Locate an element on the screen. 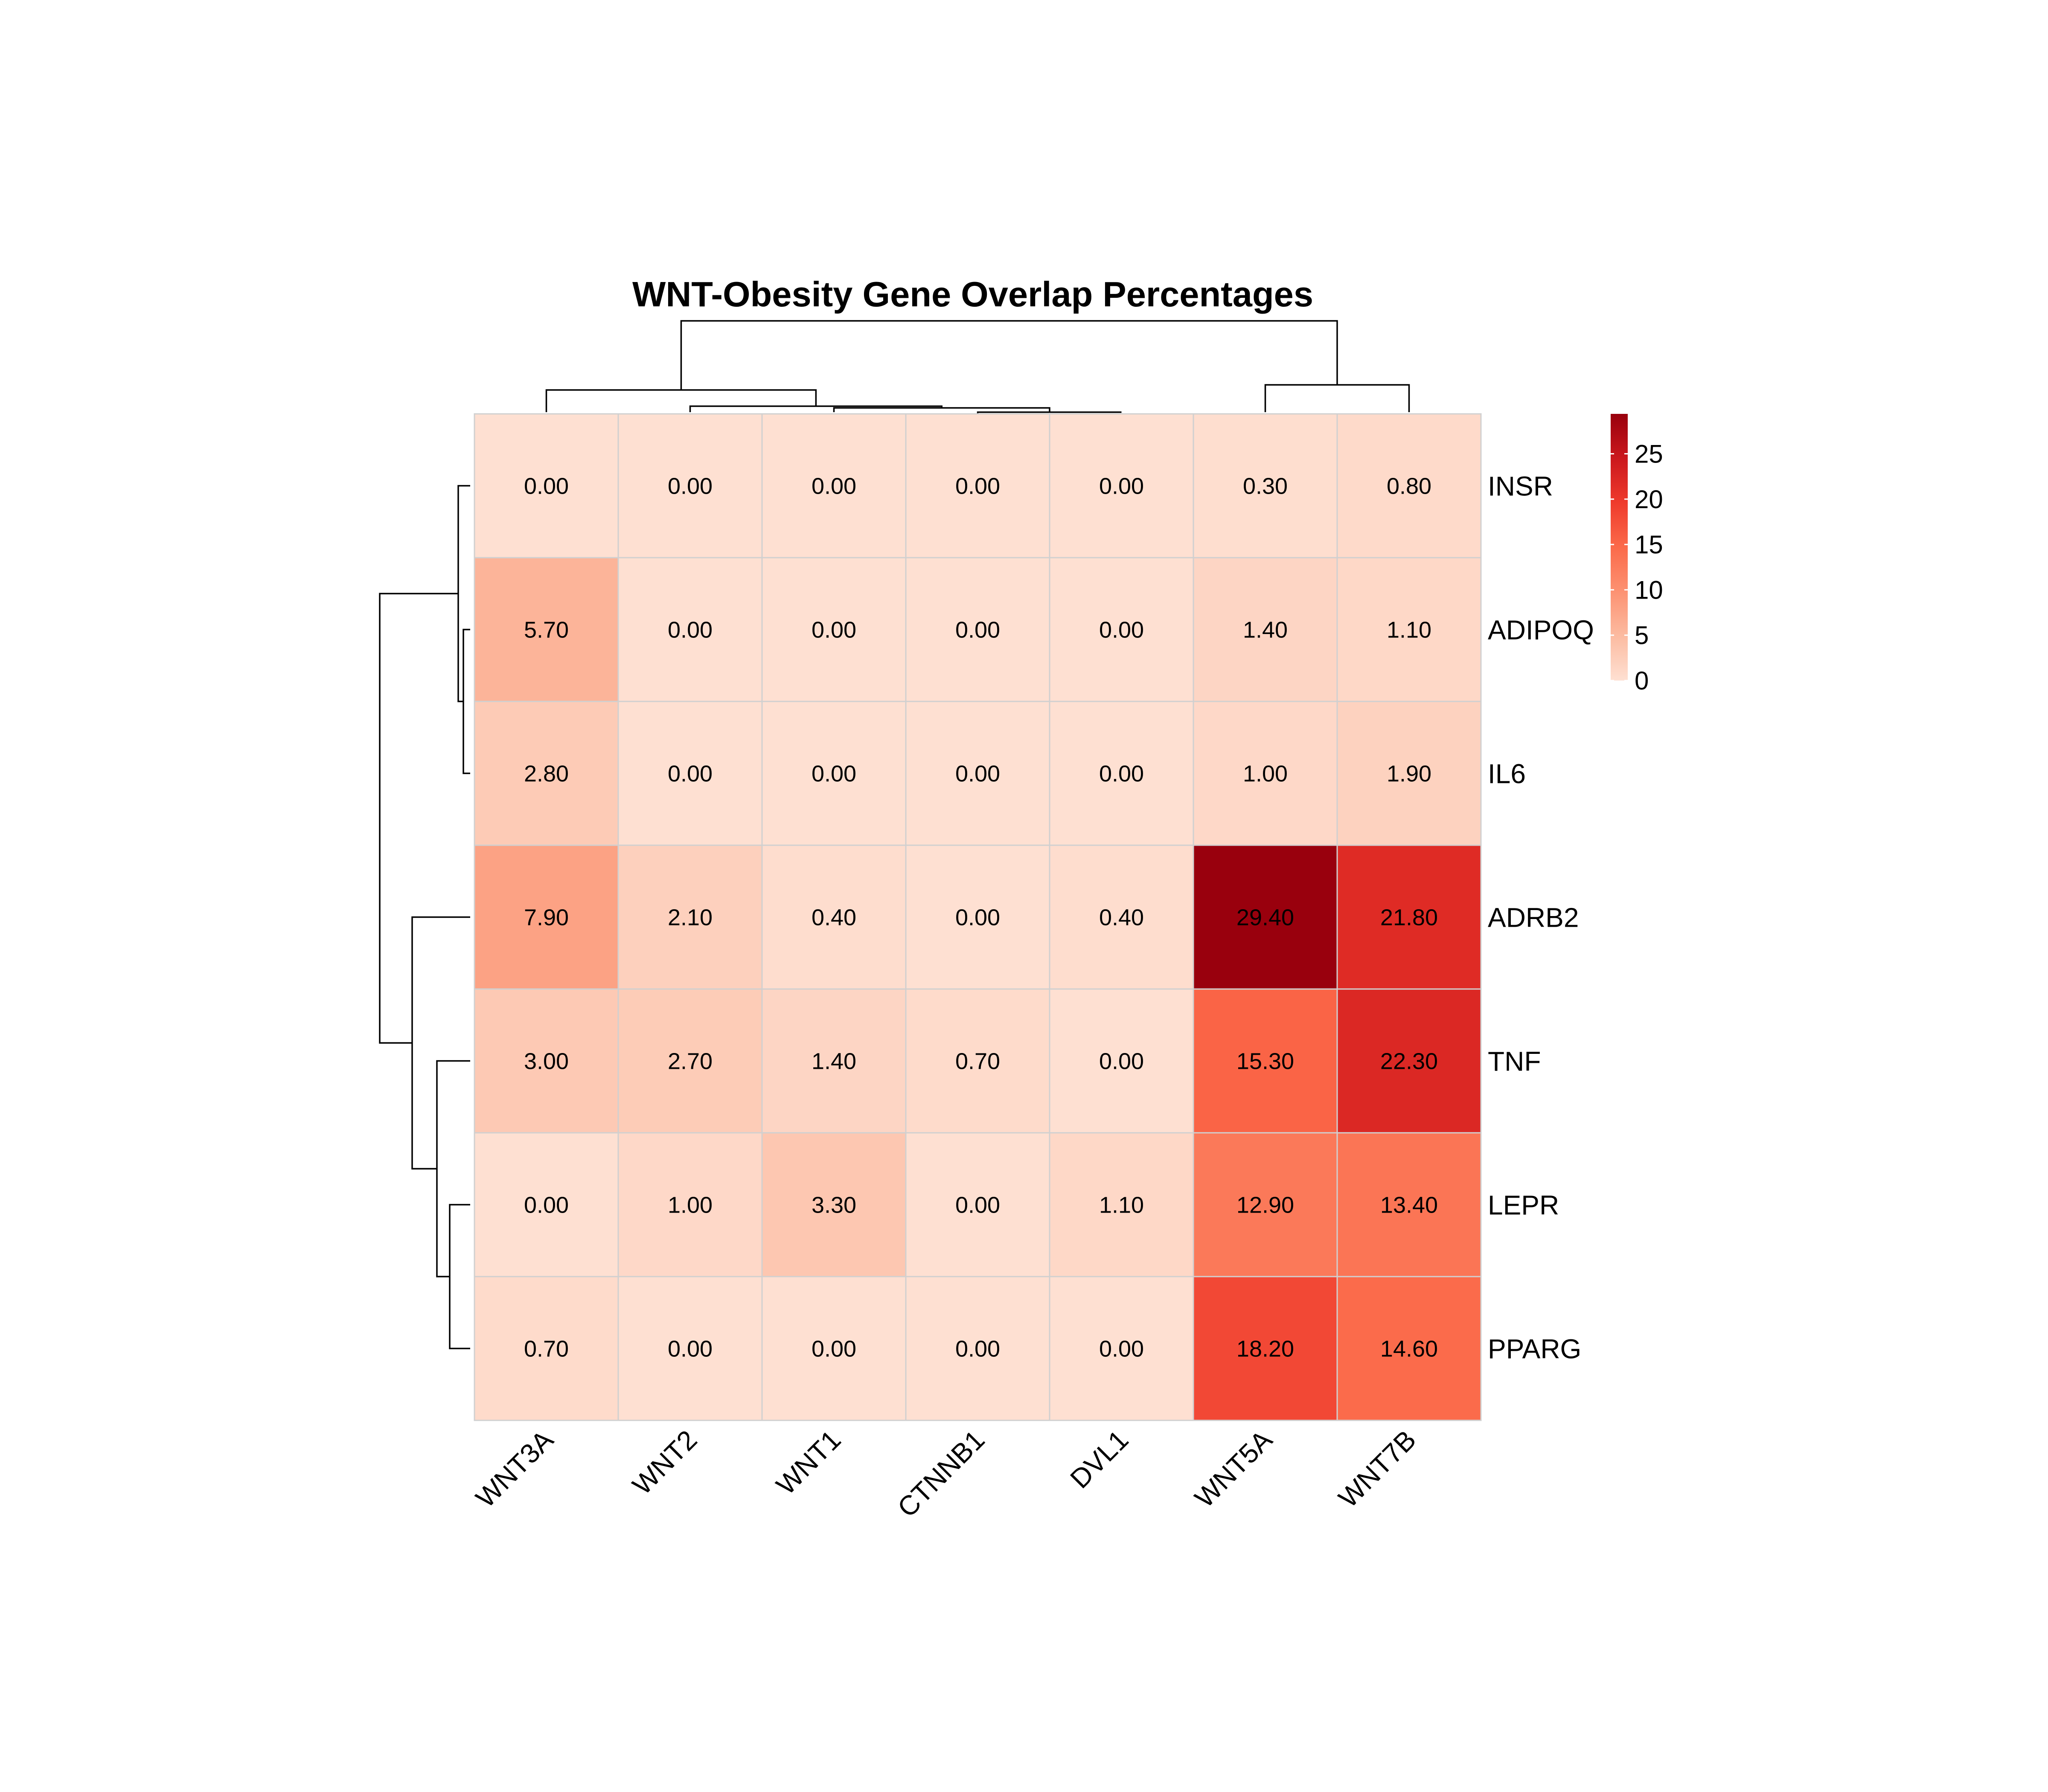 The width and height of the screenshot is (2048, 1792). cell-value-label: 21.80 is located at coordinates (1409, 918).